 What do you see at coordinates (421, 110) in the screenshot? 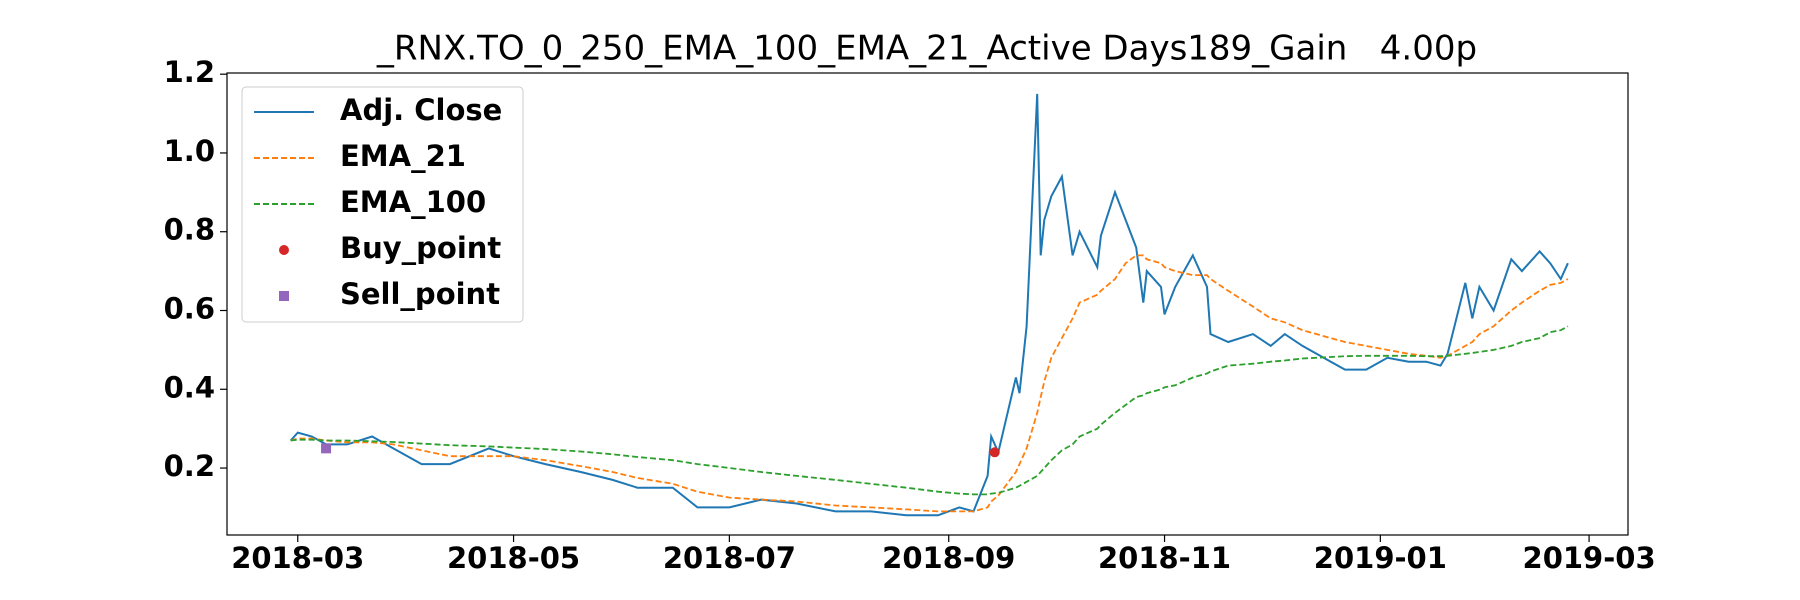
I see `legend-label: Adj. Close` at bounding box center [421, 110].